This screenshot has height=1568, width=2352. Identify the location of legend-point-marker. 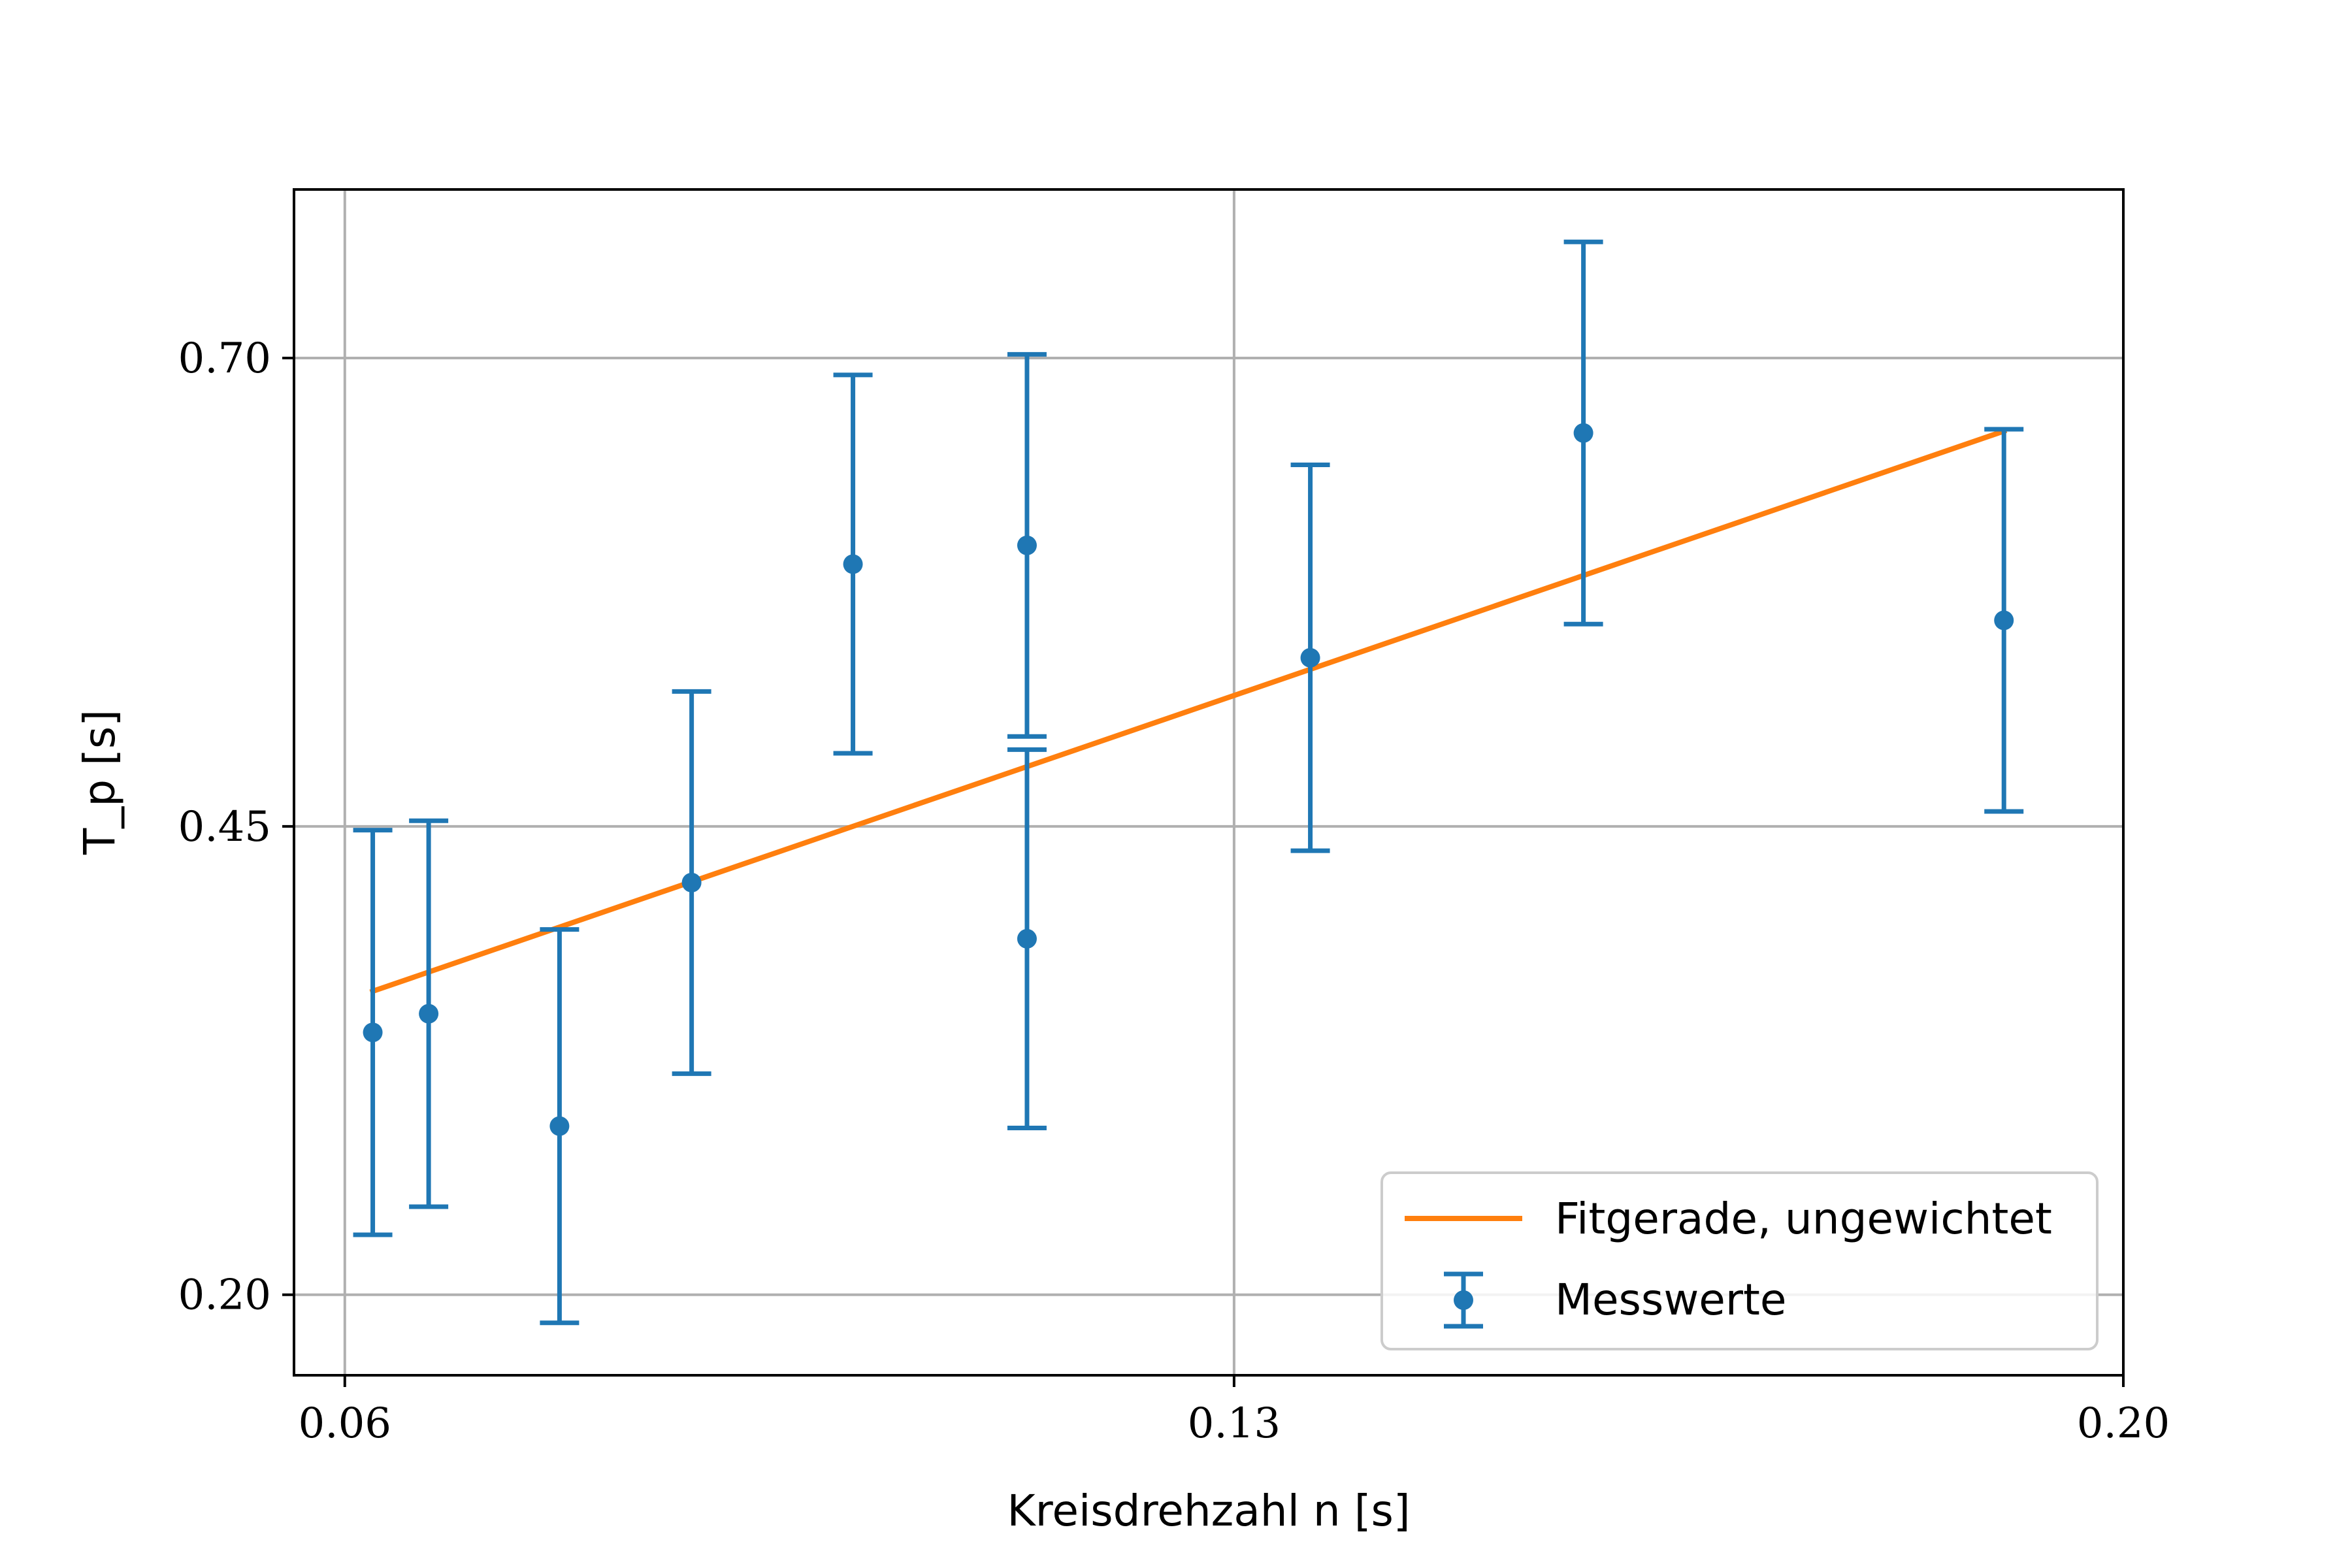
(1463, 1300).